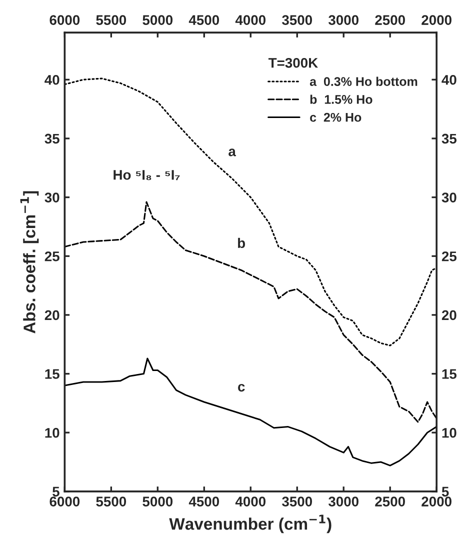 This screenshot has height=543, width=462. I want to click on y2-tick-label: 5, so click(445, 491).